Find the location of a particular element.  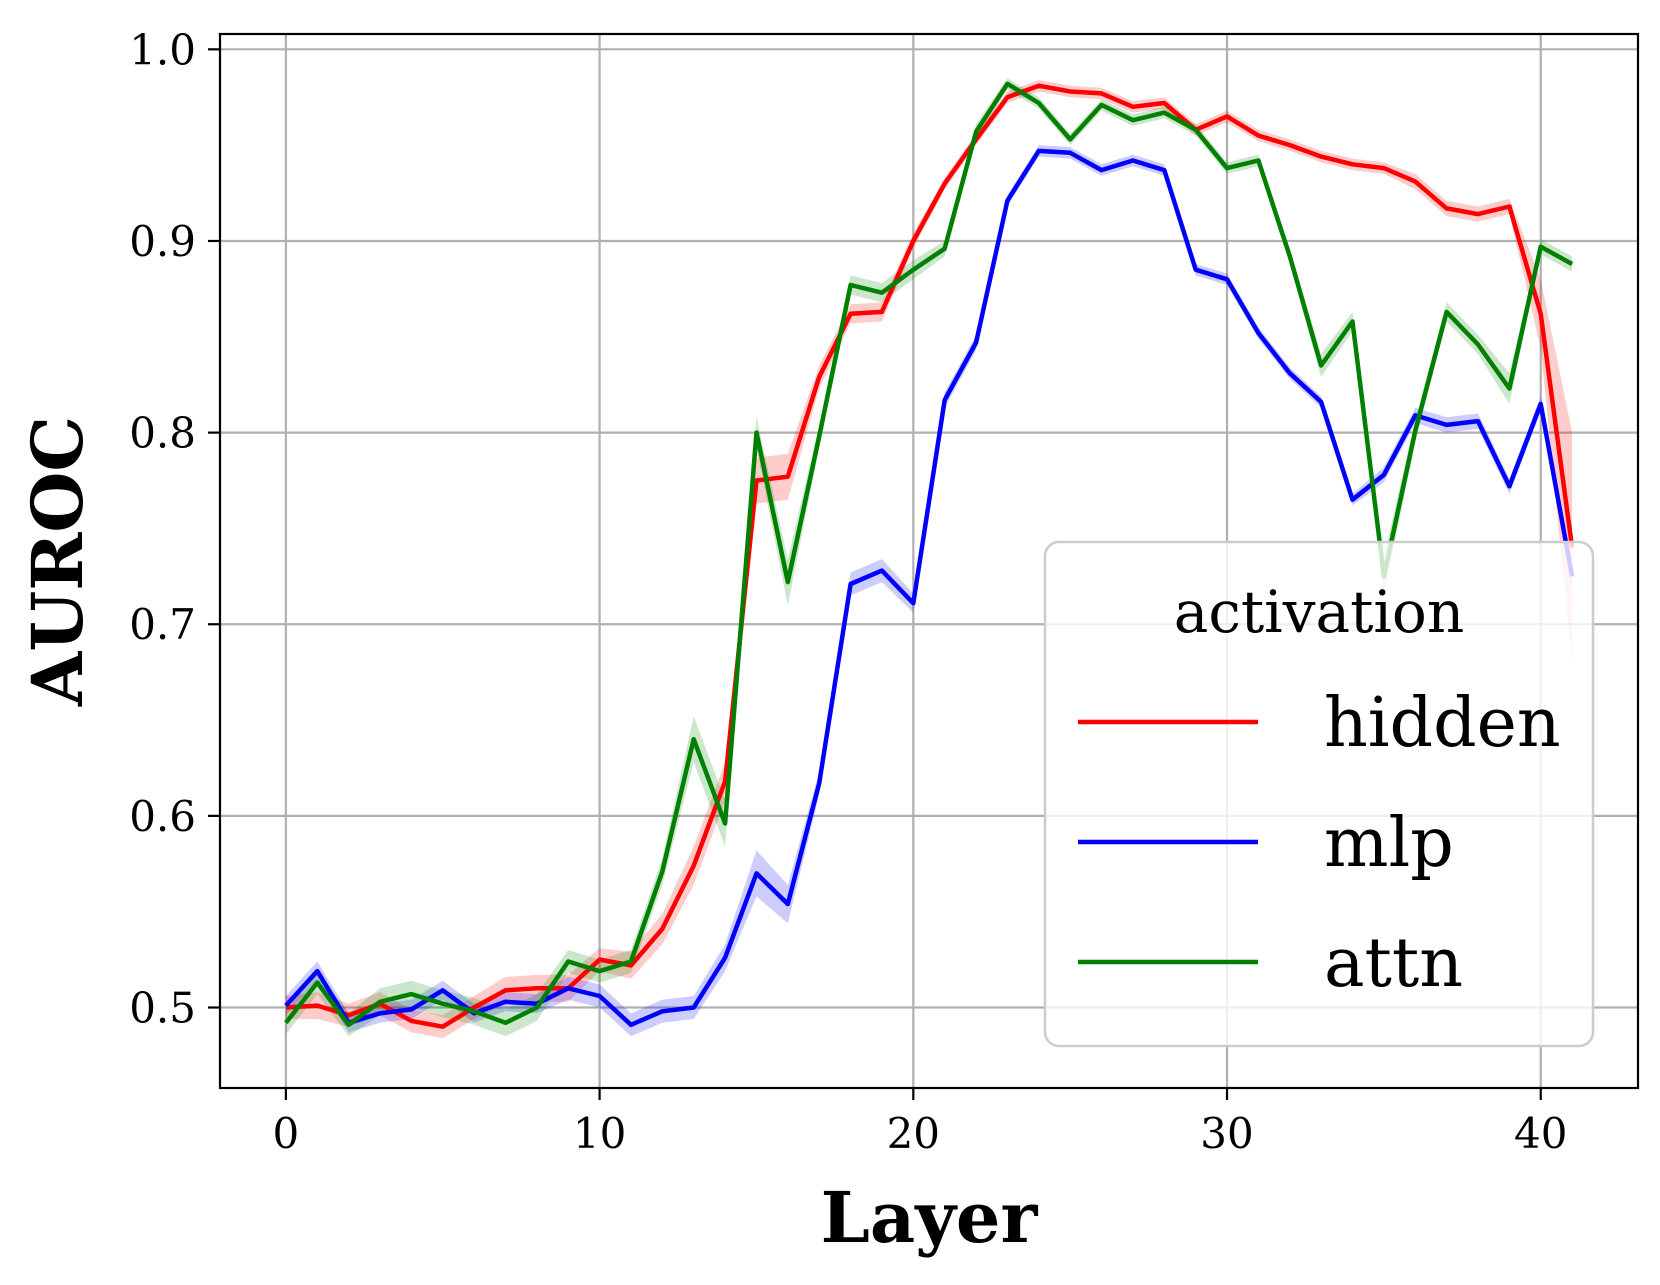

x-tick-label: 0 is located at coordinates (286, 1133).